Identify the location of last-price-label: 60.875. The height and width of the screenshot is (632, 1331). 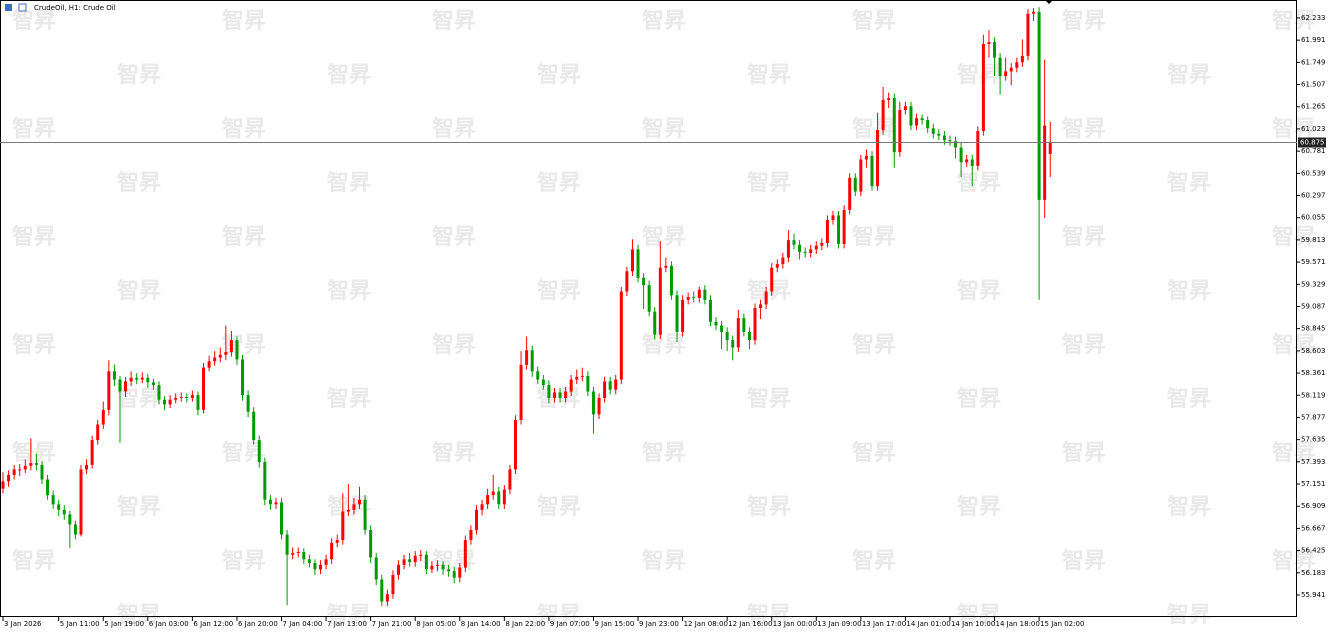
(1312, 143).